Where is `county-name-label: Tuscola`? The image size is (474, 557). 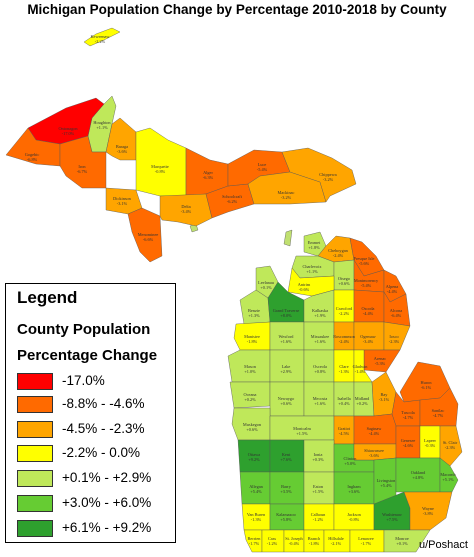
county-name-label: Tuscola is located at coordinates (408, 412).